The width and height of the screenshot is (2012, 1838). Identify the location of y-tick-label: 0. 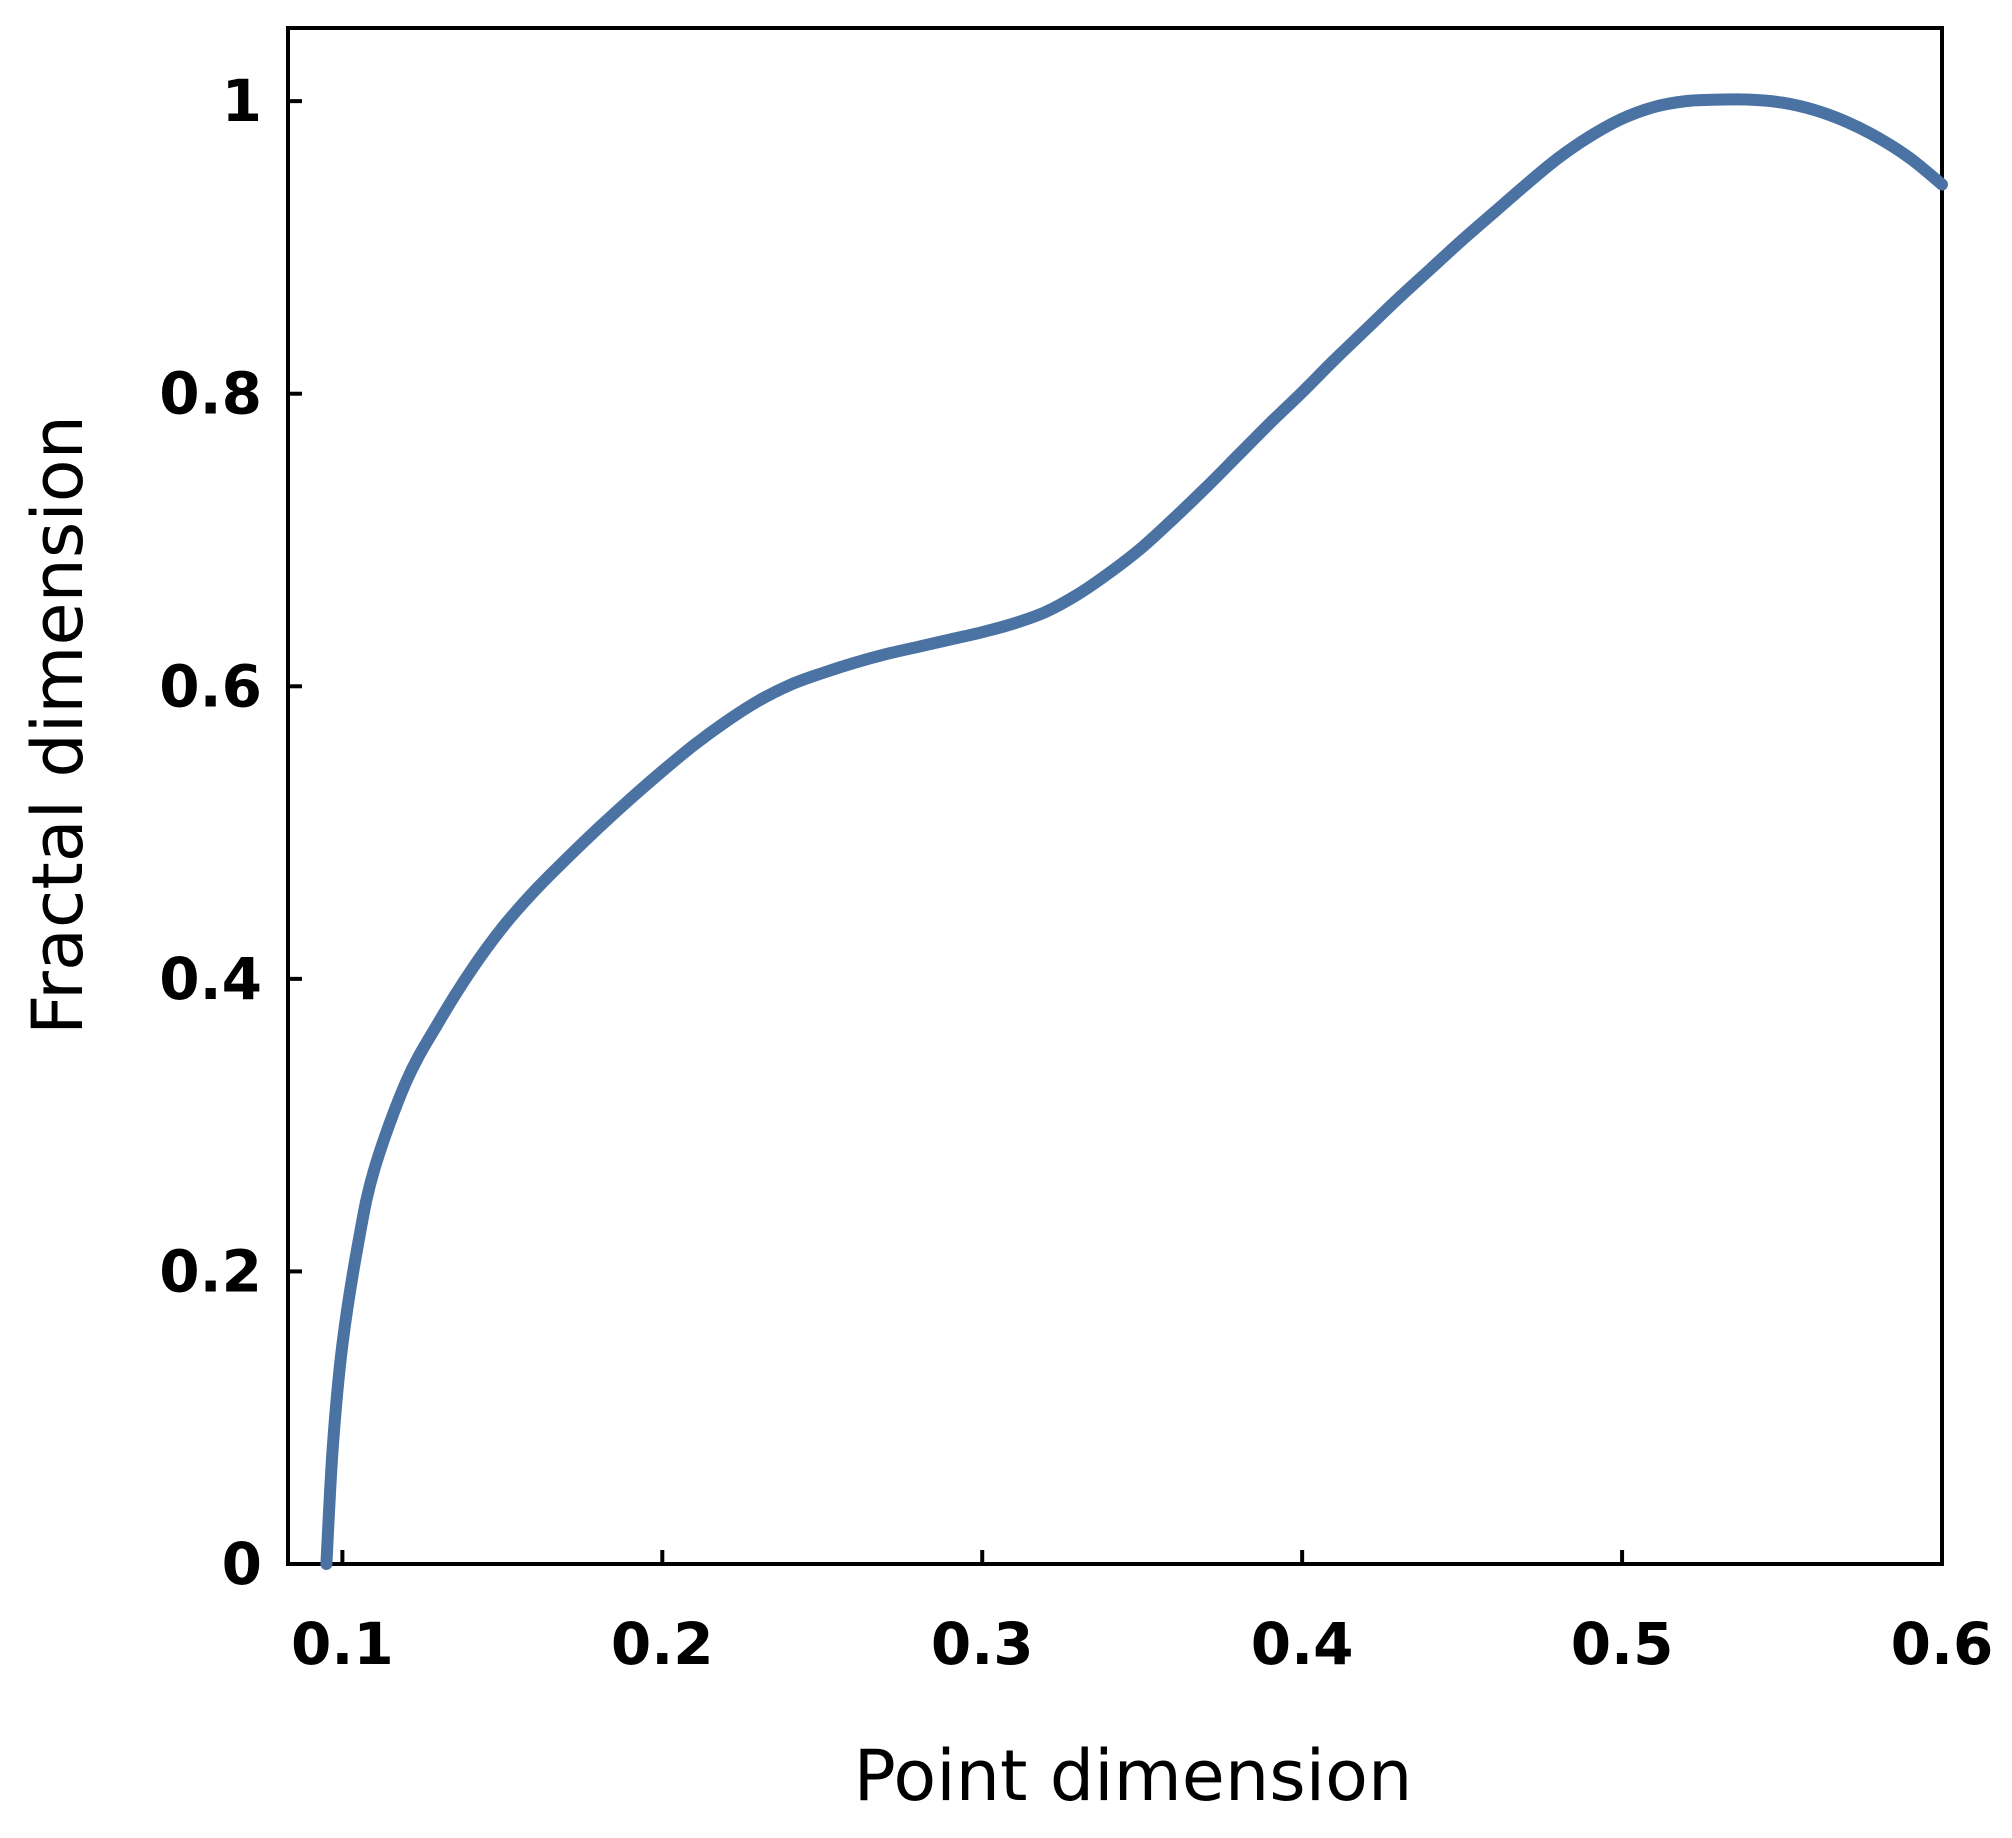
(242, 1564).